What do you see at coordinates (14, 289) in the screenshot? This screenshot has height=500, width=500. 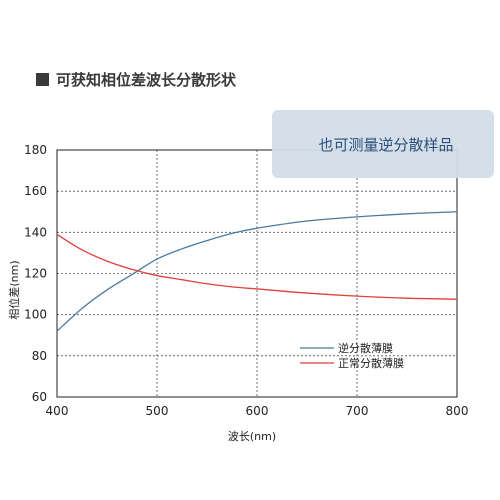 I see `y-axis-title: 相位差(nm)` at bounding box center [14, 289].